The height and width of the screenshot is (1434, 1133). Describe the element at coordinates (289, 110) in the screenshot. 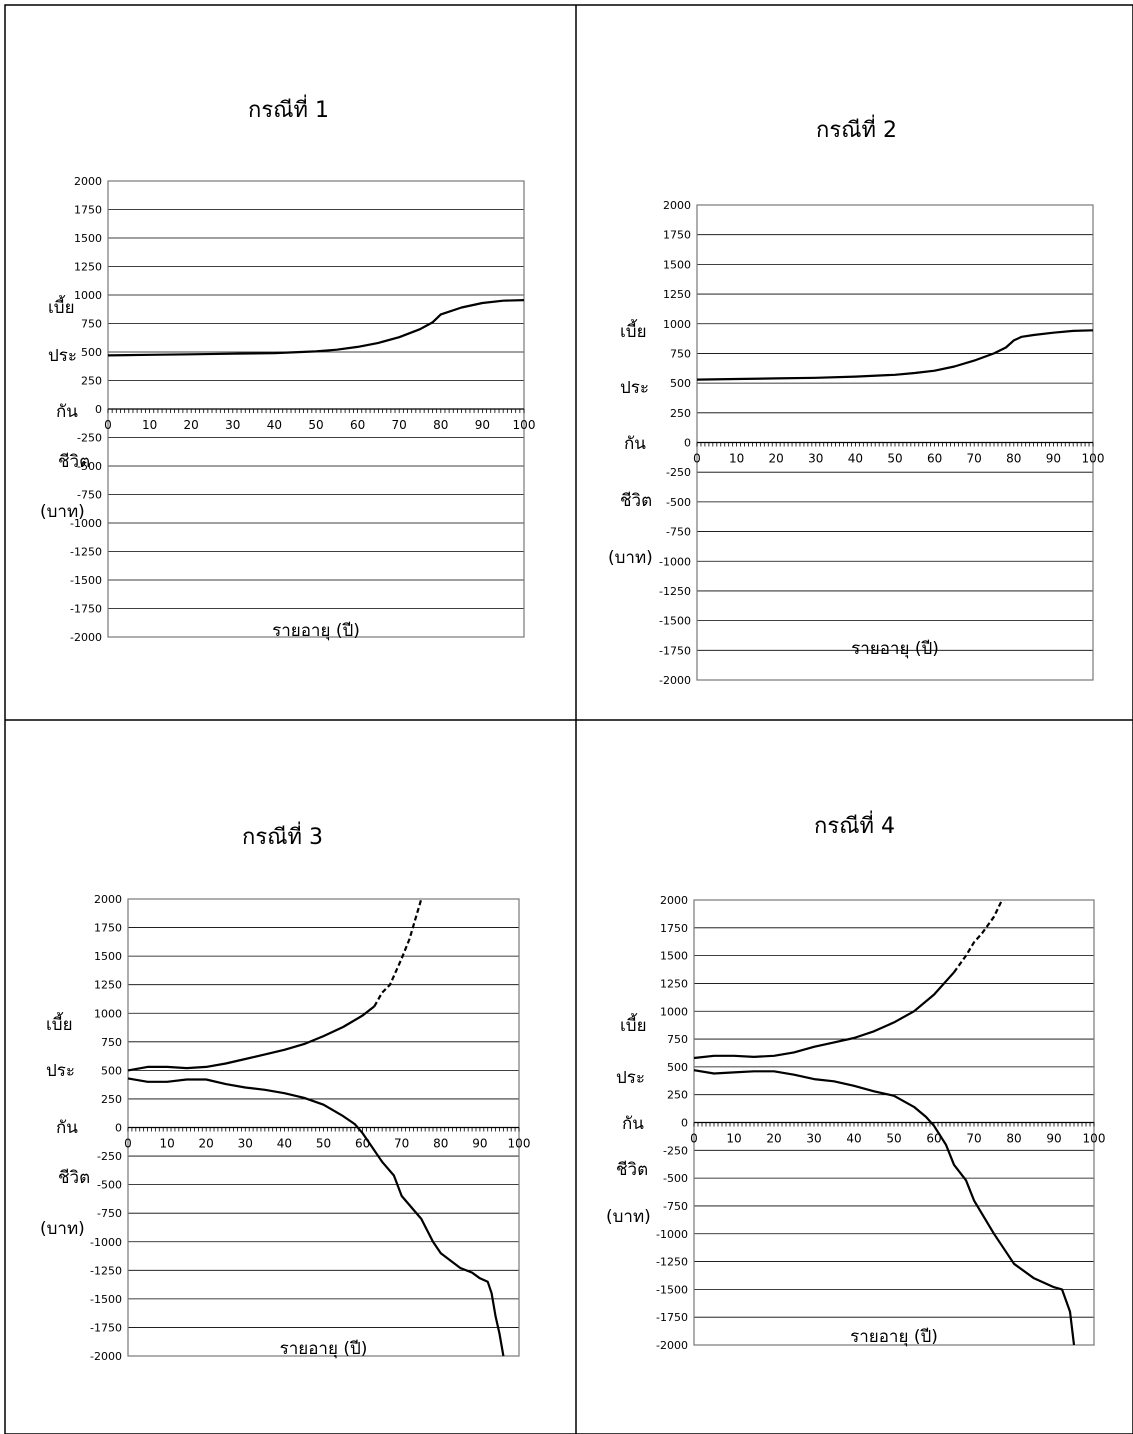

I see `panel-title: กรณีที่ 1` at that location.